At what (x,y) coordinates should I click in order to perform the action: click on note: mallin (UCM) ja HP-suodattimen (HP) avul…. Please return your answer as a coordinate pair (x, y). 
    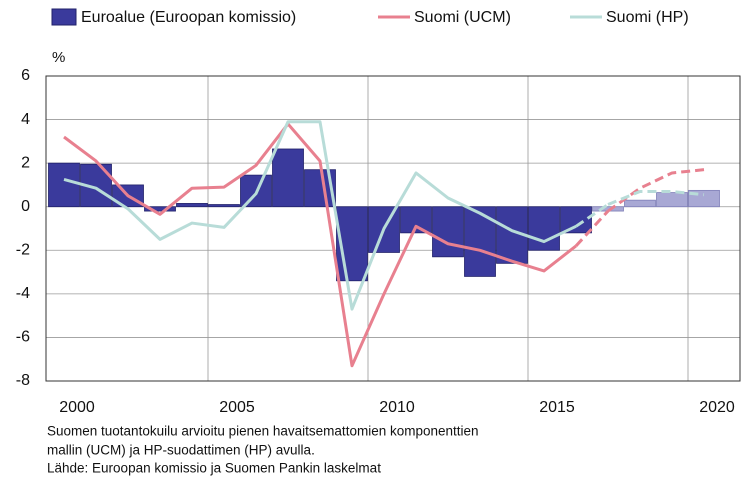
    Looking at the image, I should click on (181, 450).